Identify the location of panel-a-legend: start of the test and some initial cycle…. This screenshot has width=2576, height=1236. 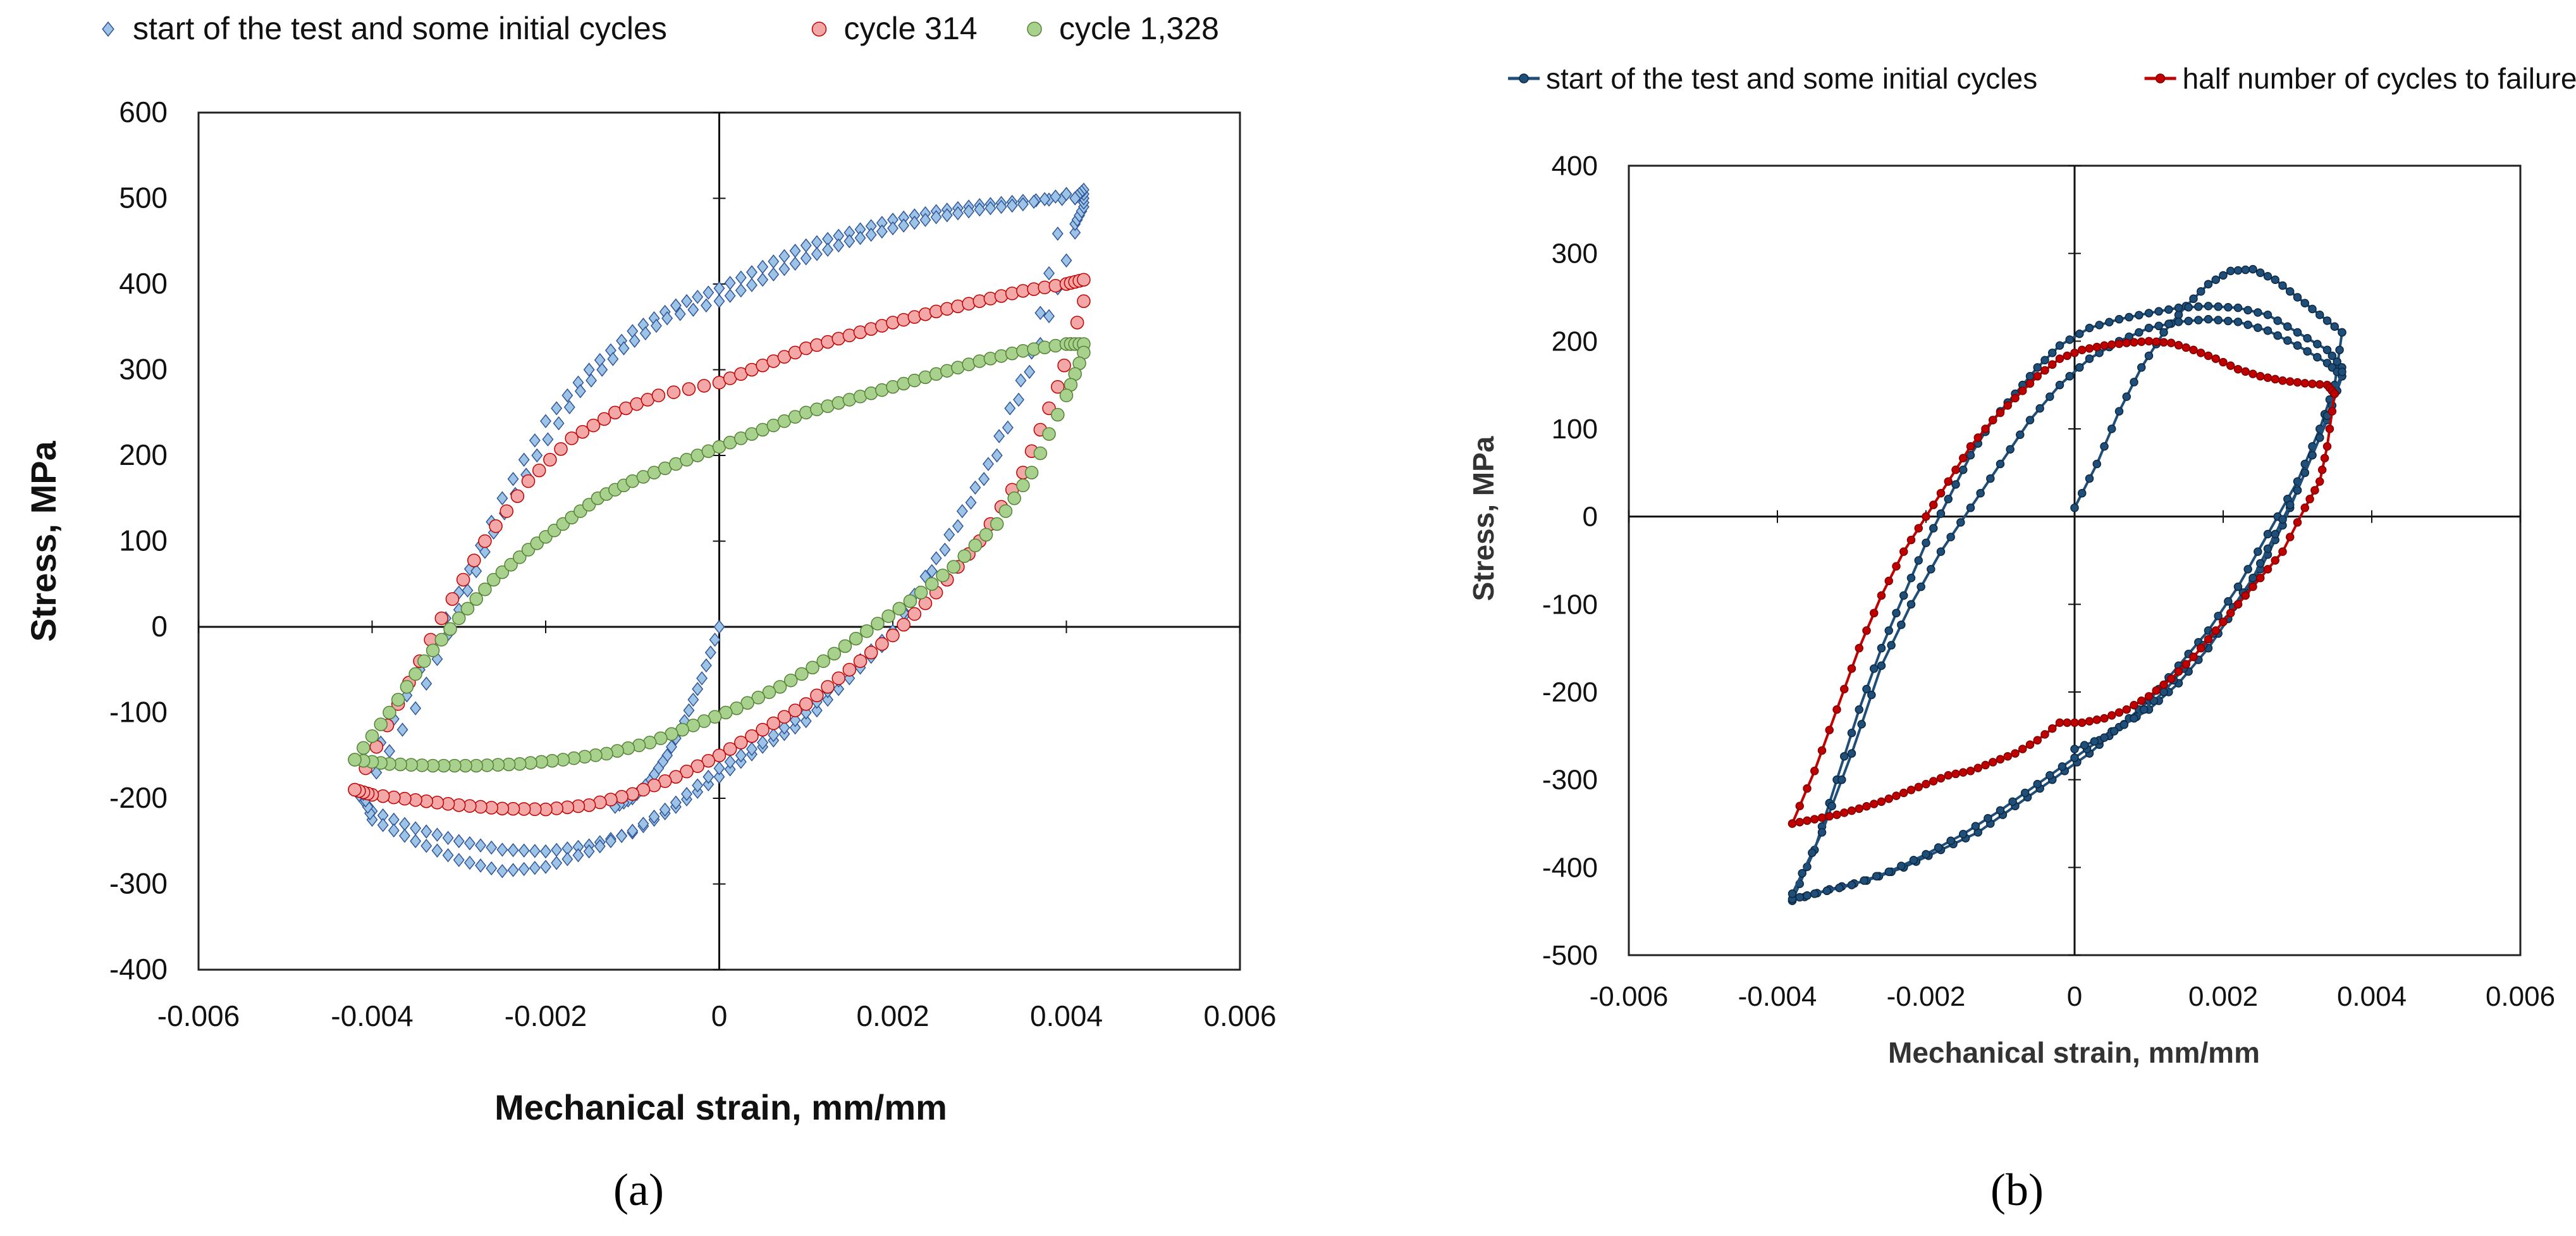
(660, 28).